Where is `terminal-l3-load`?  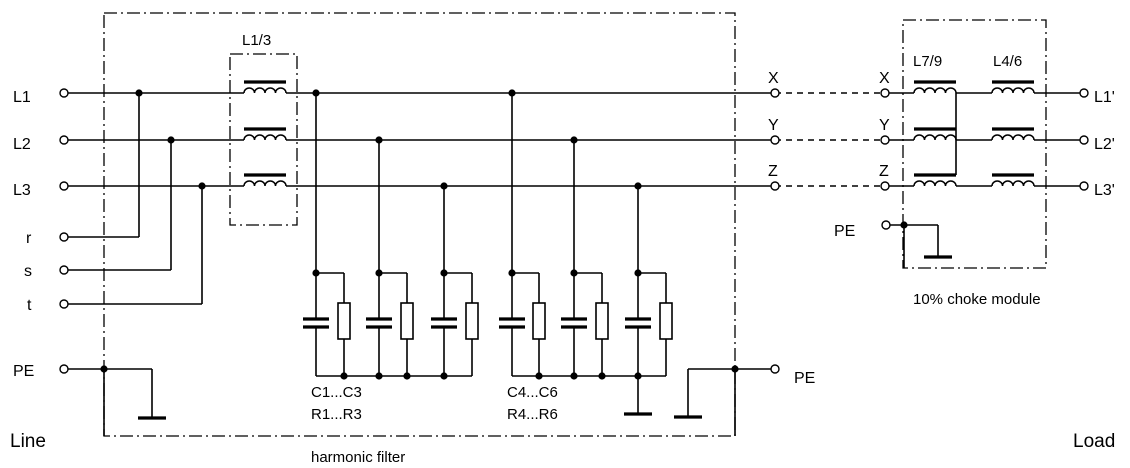
terminal-l3-load is located at coordinates (1084, 186).